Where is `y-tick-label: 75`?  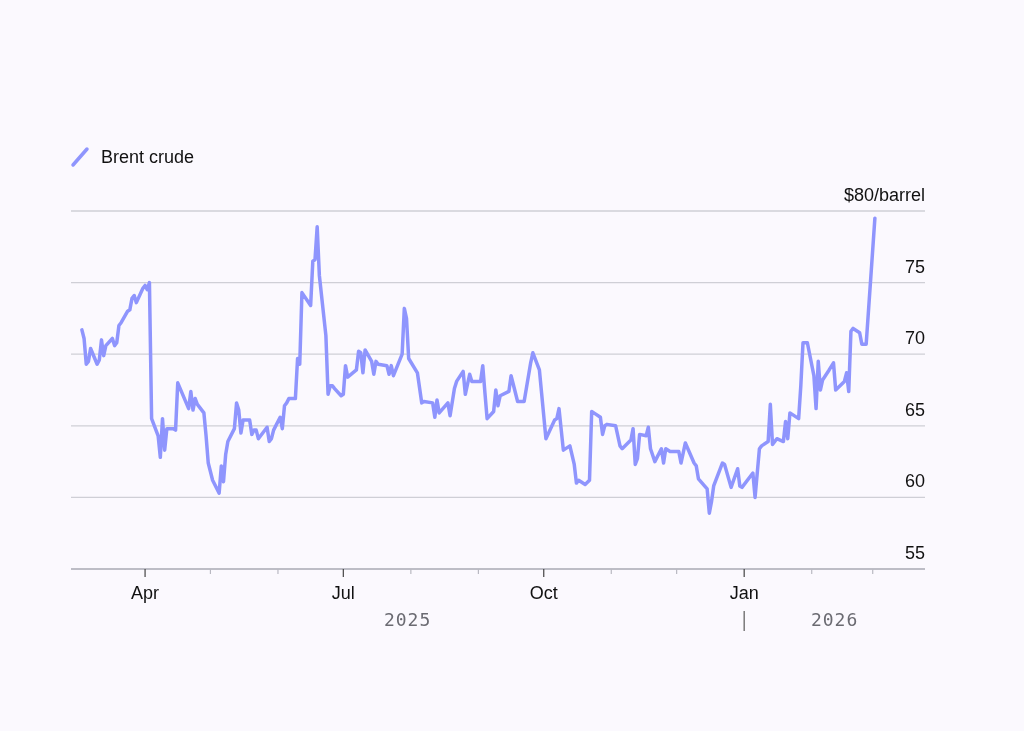
y-tick-label: 75 is located at coordinates (914, 266).